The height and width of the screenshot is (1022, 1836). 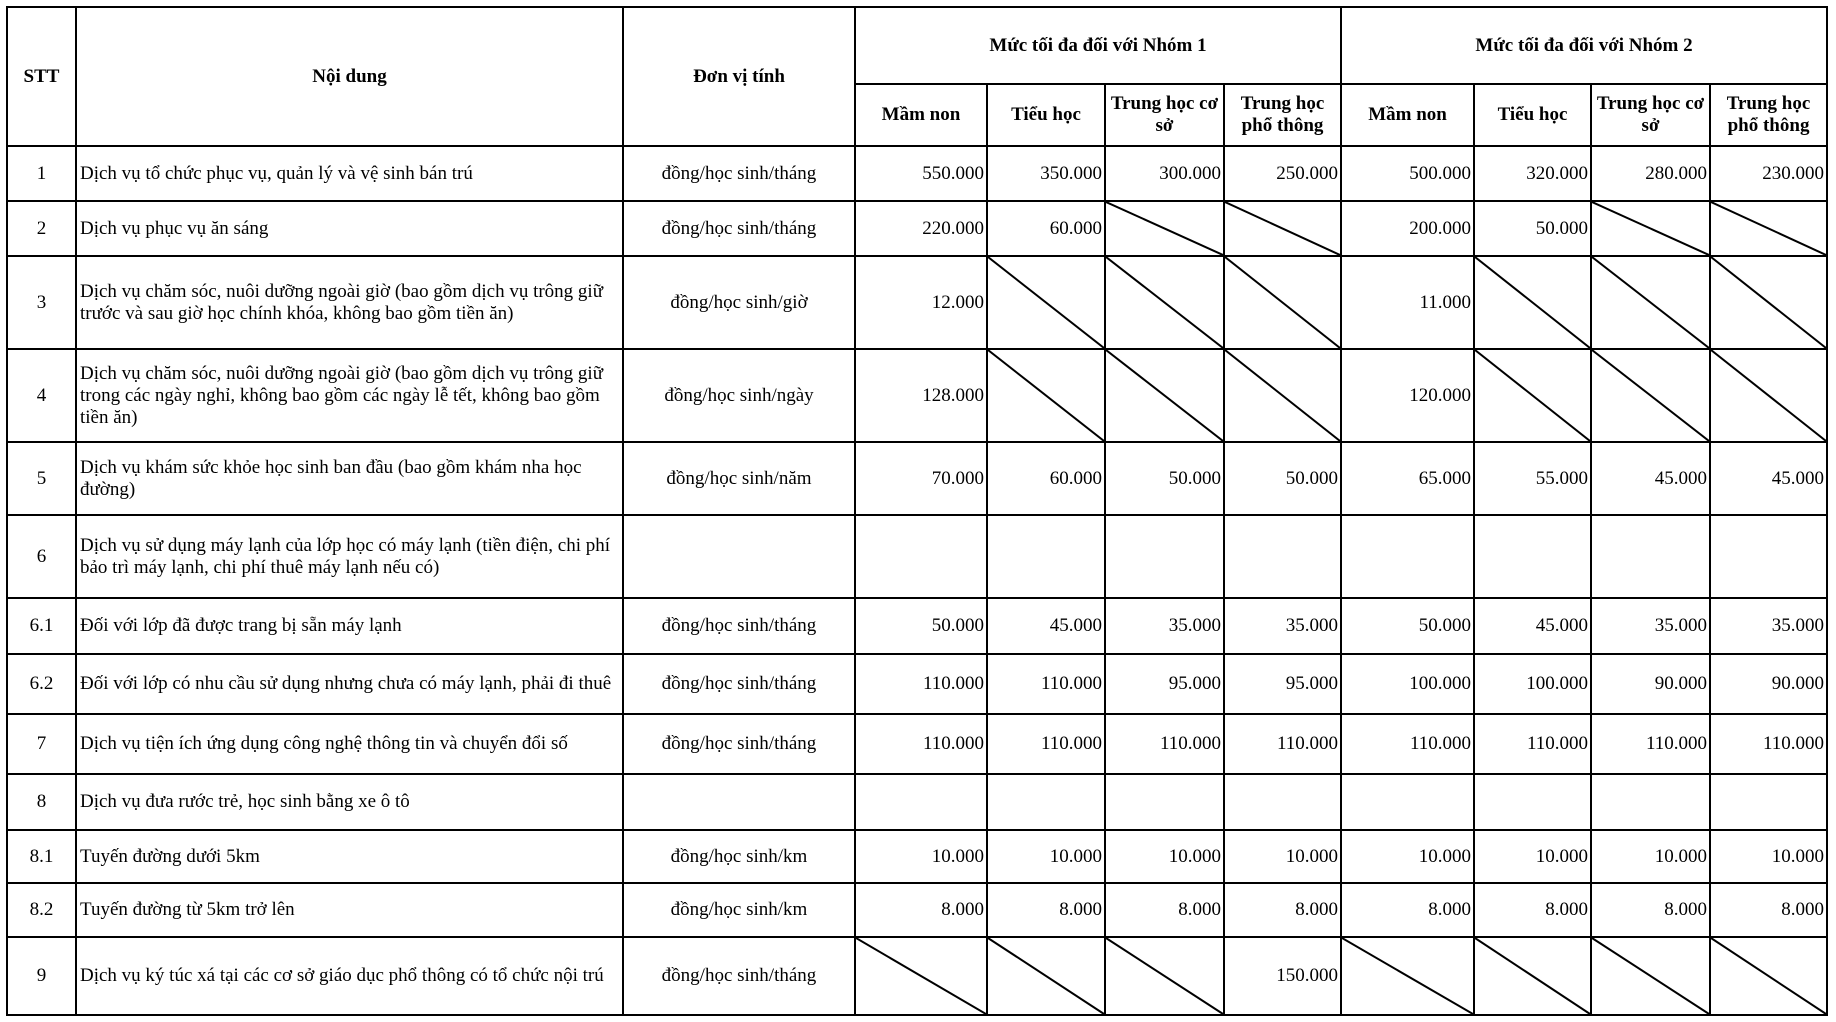 I want to click on value-cell: 350.000, so click(x=1046, y=173).